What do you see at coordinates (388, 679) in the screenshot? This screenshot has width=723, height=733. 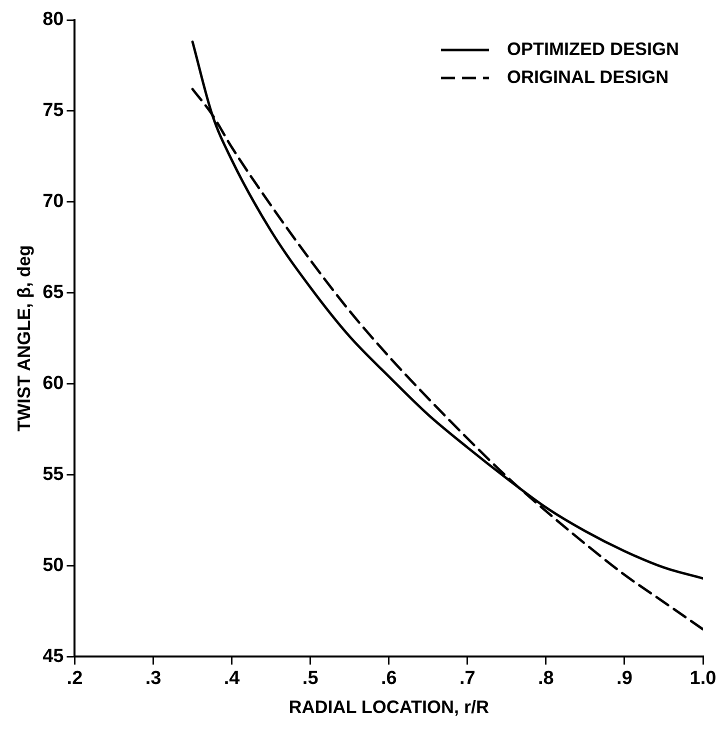 I see `x-tick-label: .6` at bounding box center [388, 679].